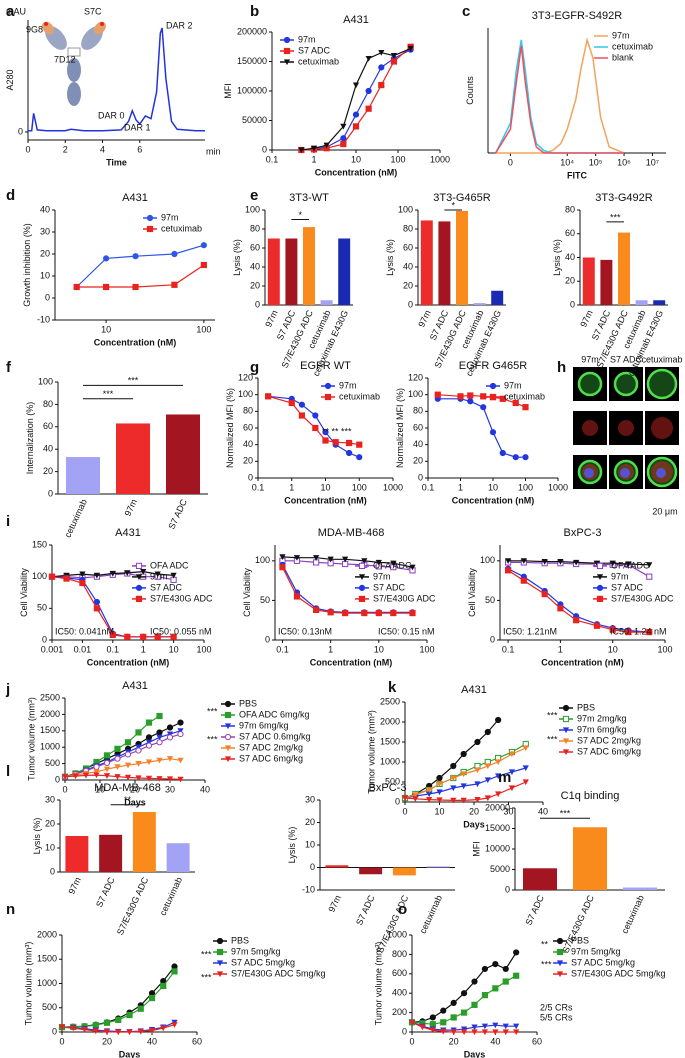 The height and width of the screenshot is (1058, 685). What do you see at coordinates (625, 473) in the screenshot?
I see `nucleus` at bounding box center [625, 473].